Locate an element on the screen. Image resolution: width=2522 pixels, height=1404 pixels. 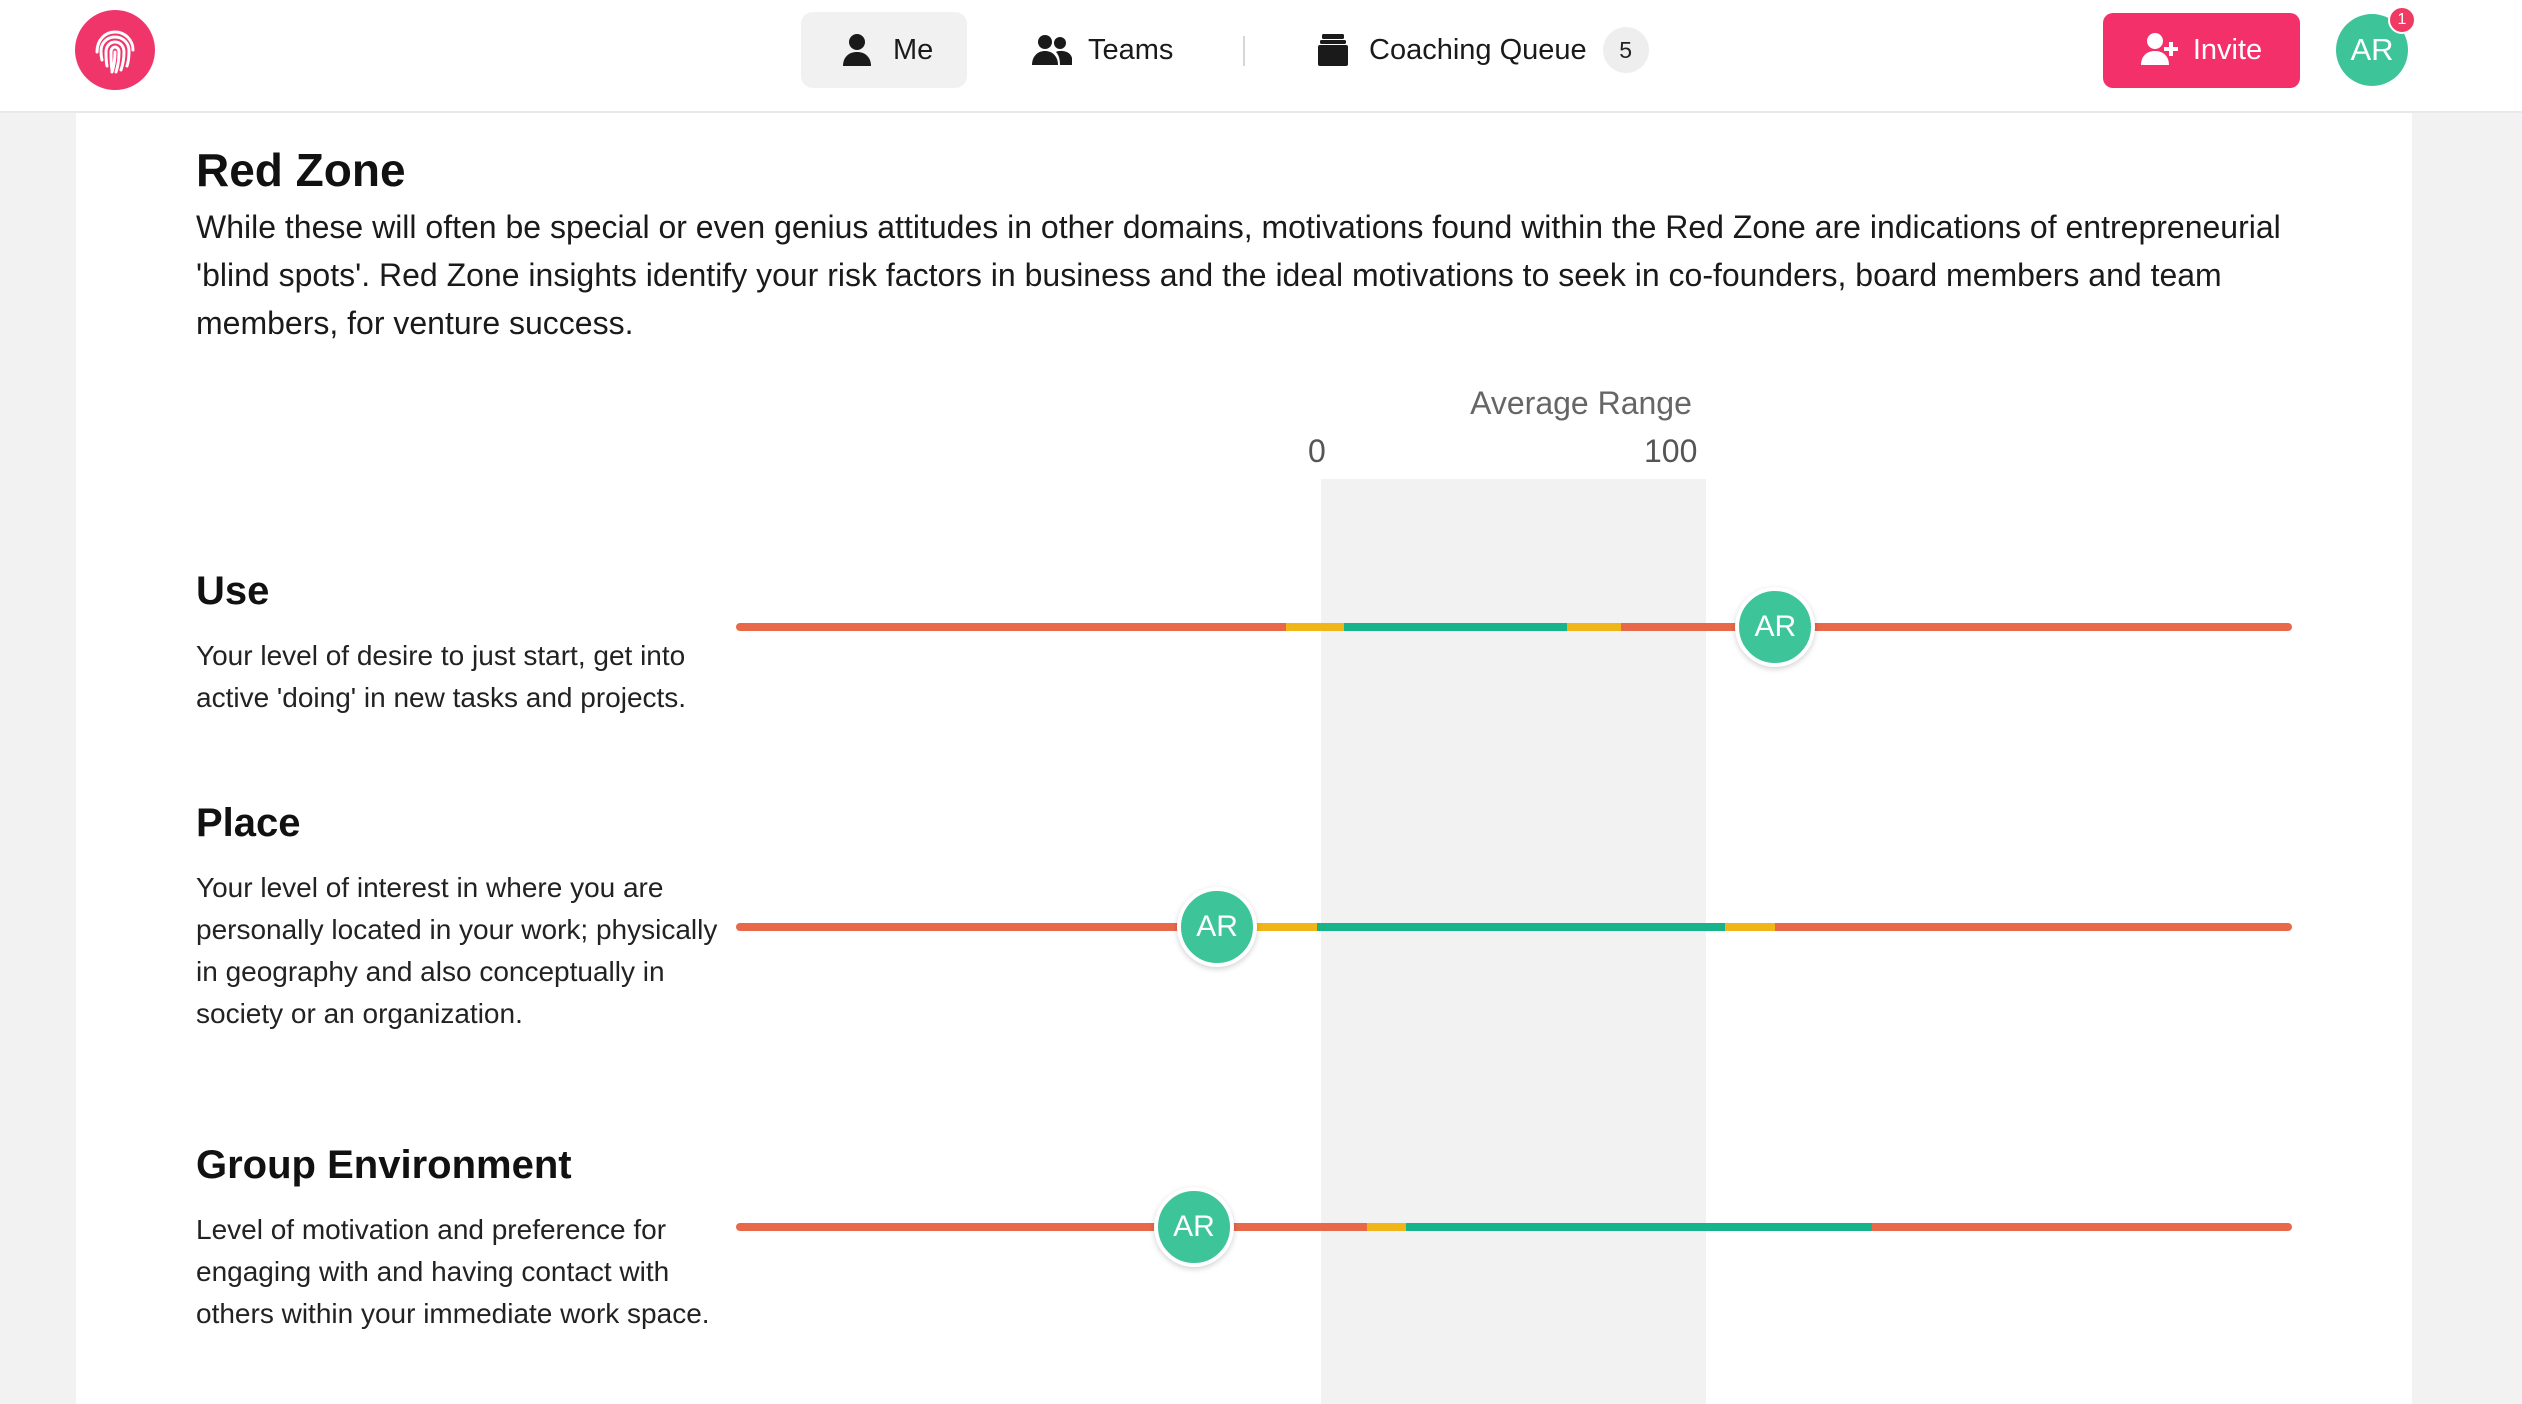
nav-tab-coaching-queue: Coaching Queue 5 is located at coordinates (1485, 50).